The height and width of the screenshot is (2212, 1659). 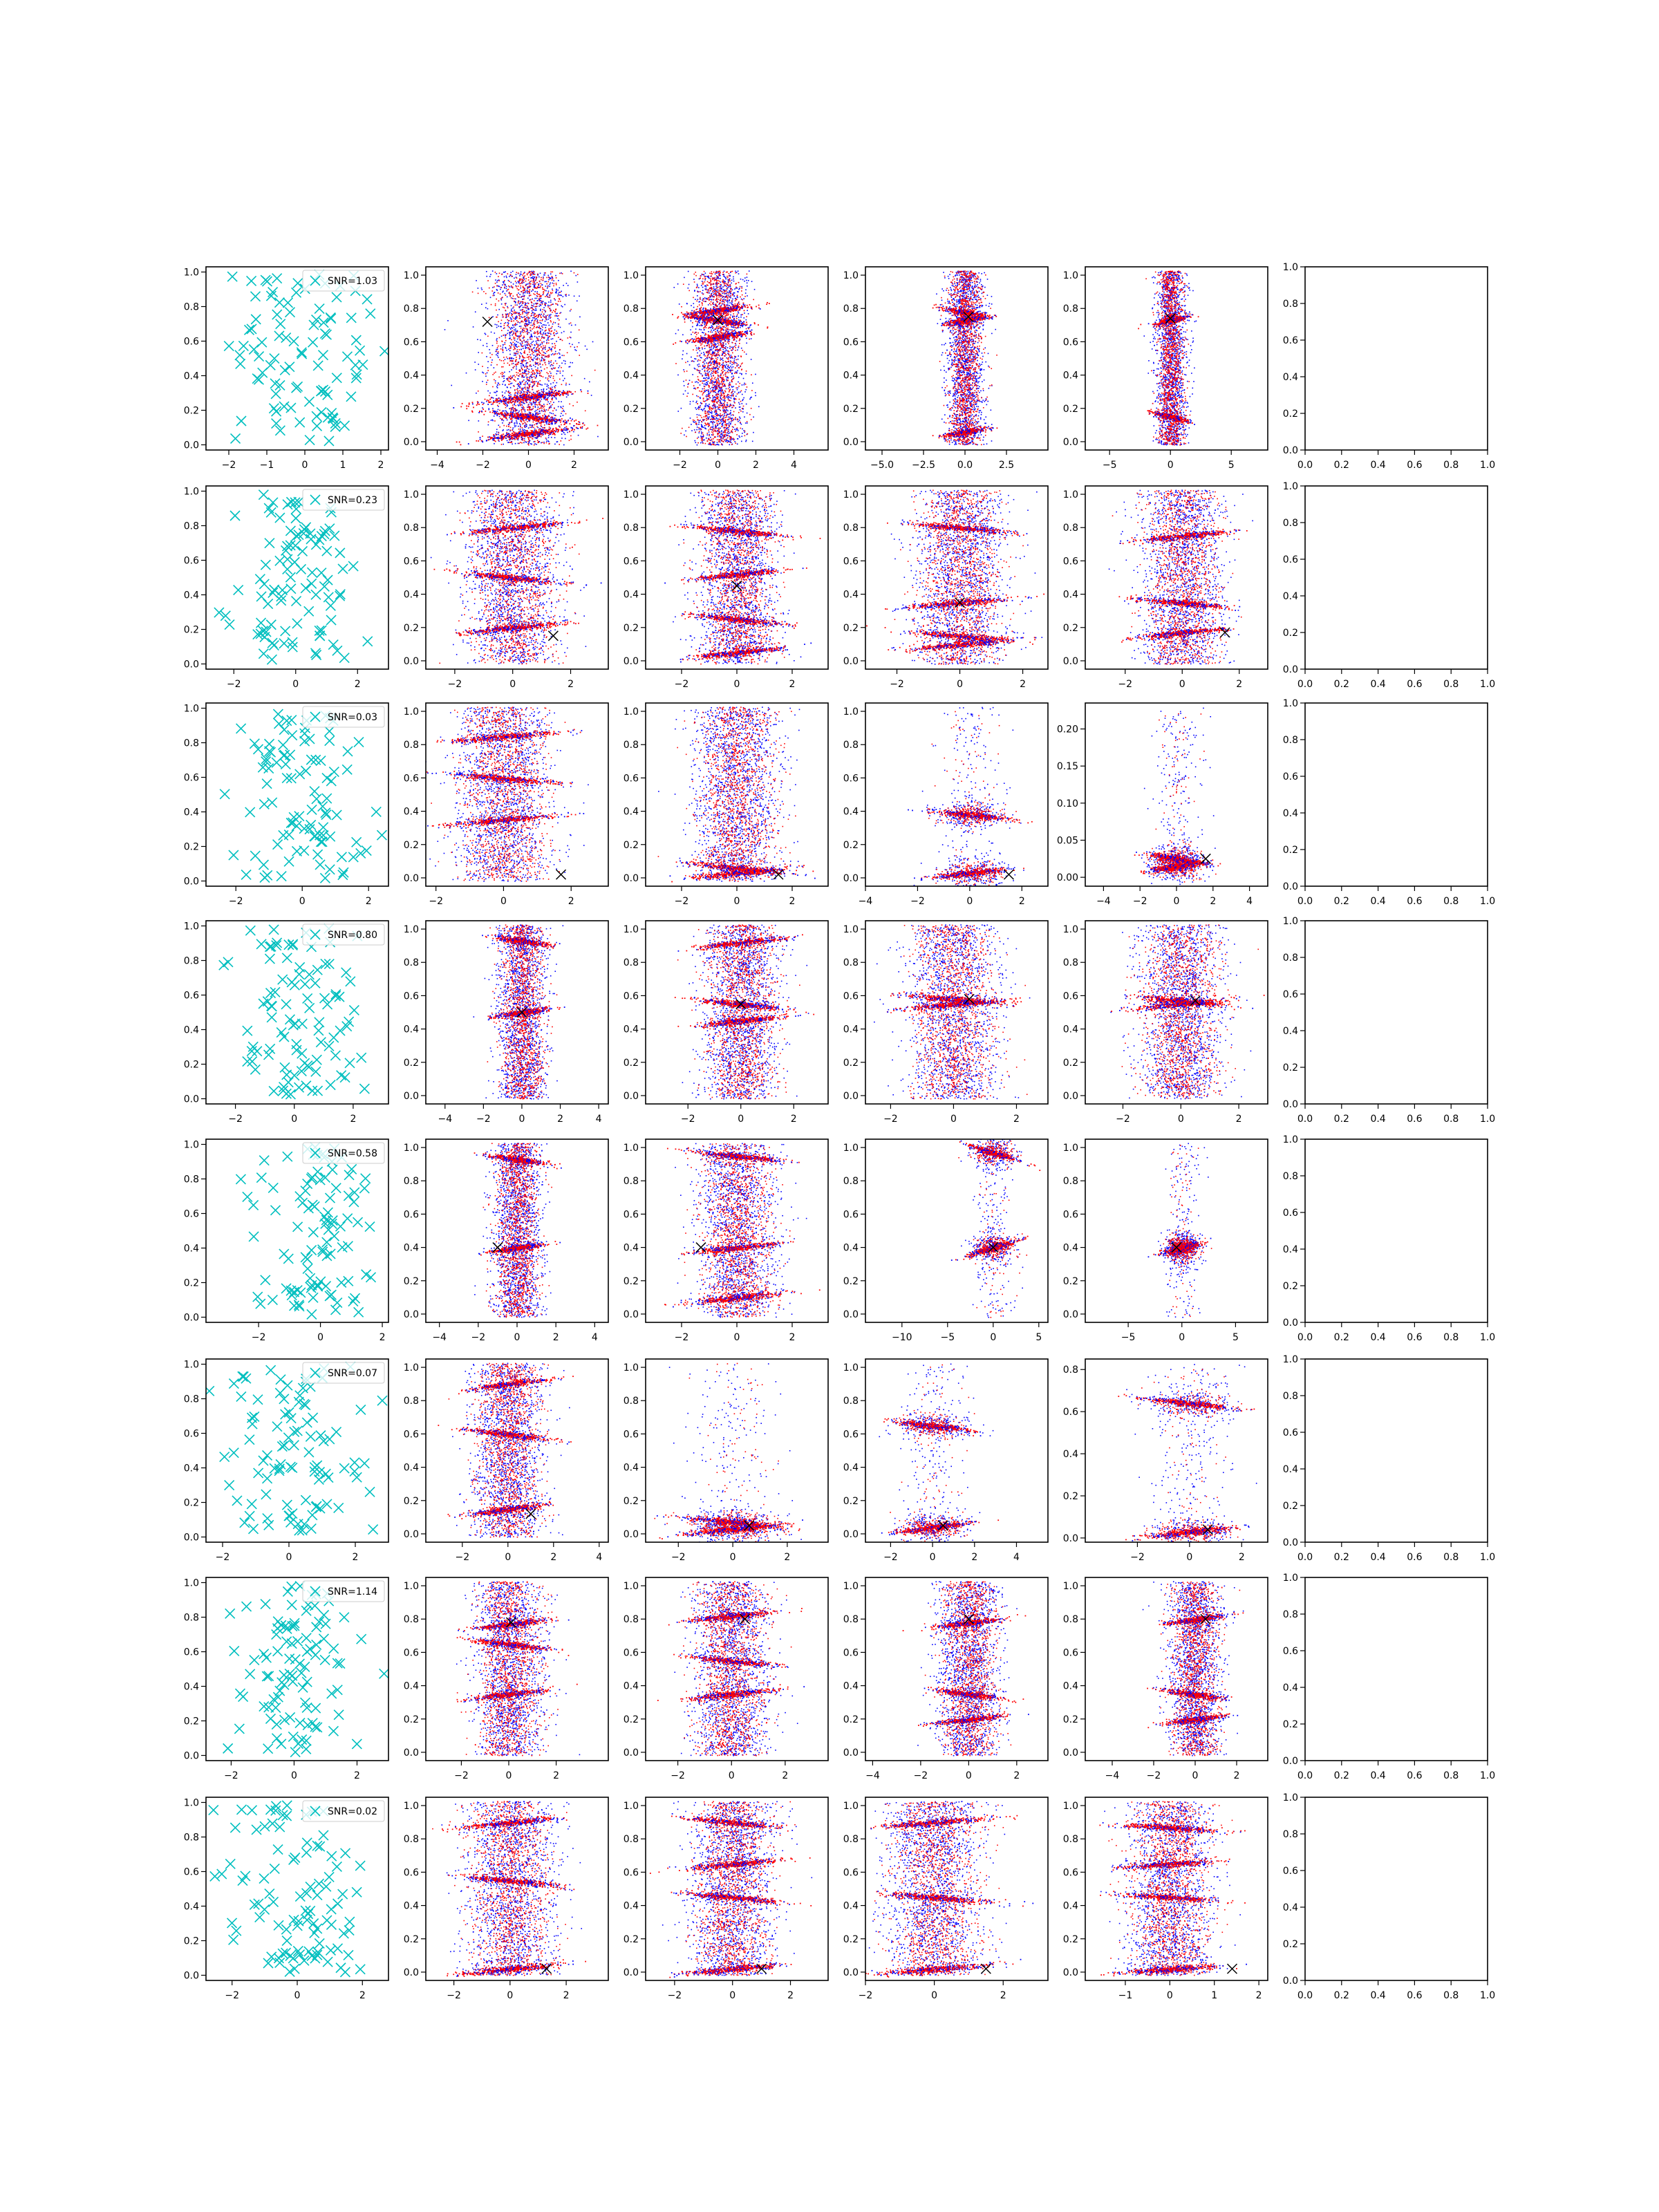 What do you see at coordinates (483, 466) in the screenshot?
I see `x-tick-label: −2` at bounding box center [483, 466].